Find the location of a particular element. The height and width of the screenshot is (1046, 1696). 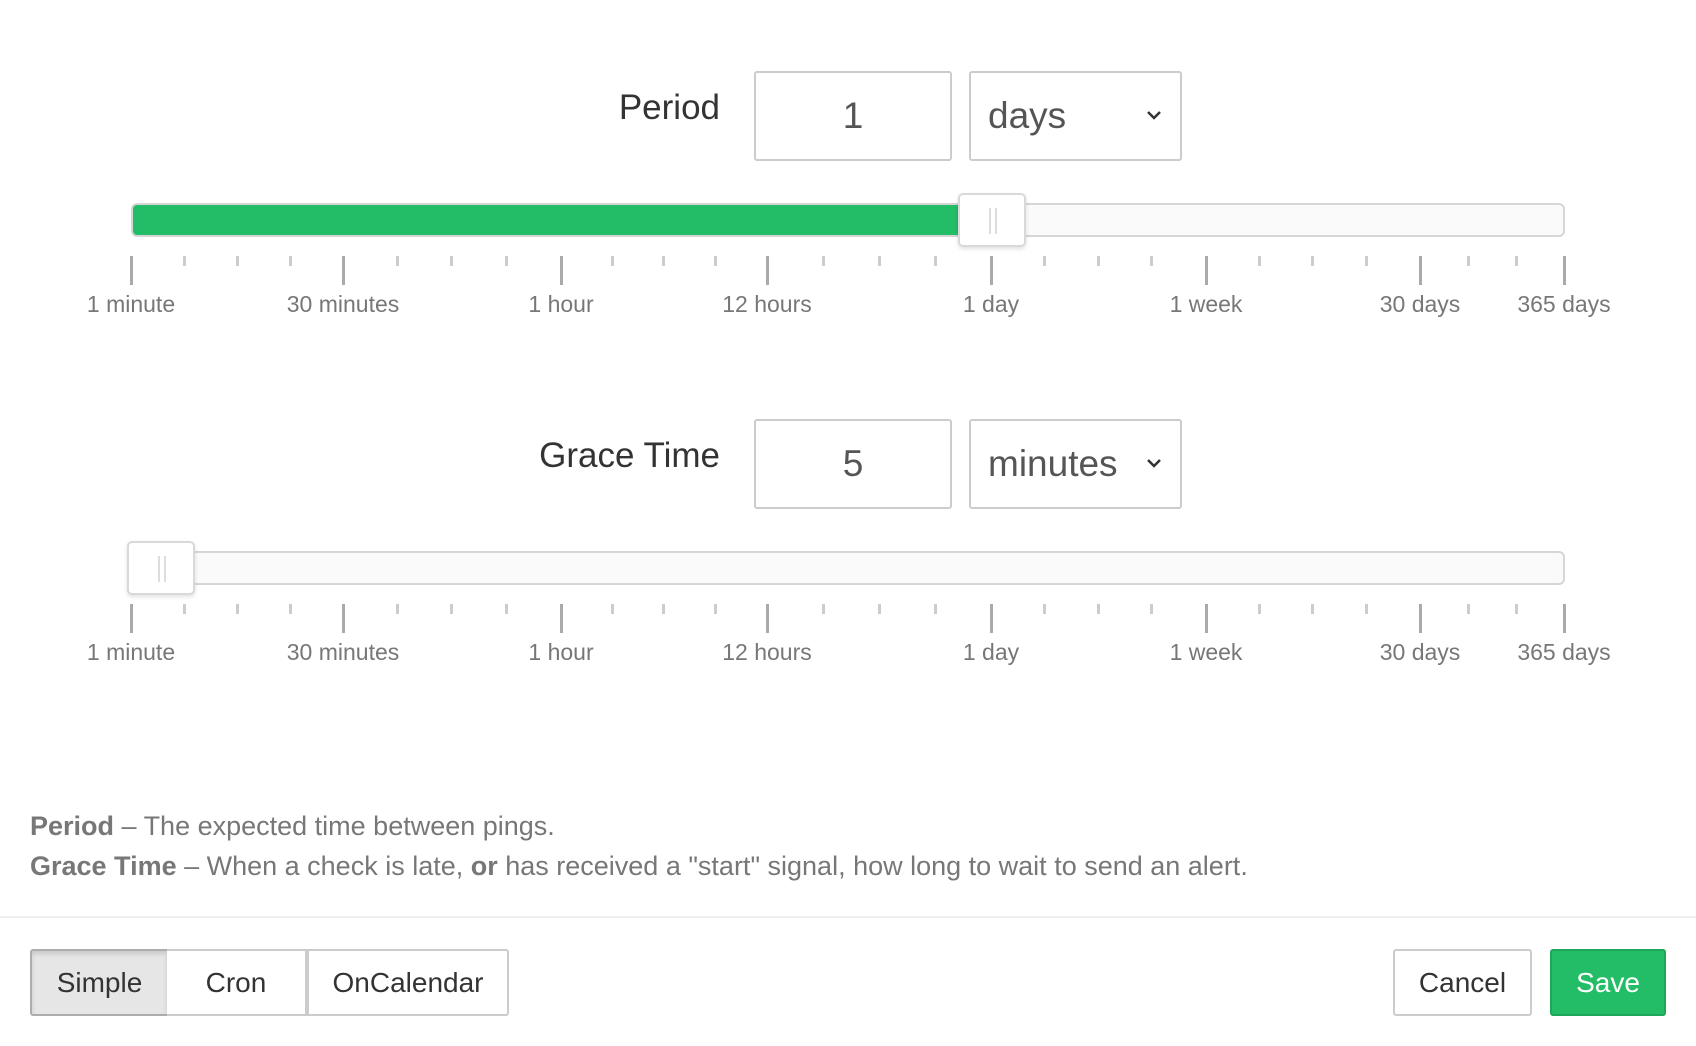

save-button: Save is located at coordinates (1608, 982).